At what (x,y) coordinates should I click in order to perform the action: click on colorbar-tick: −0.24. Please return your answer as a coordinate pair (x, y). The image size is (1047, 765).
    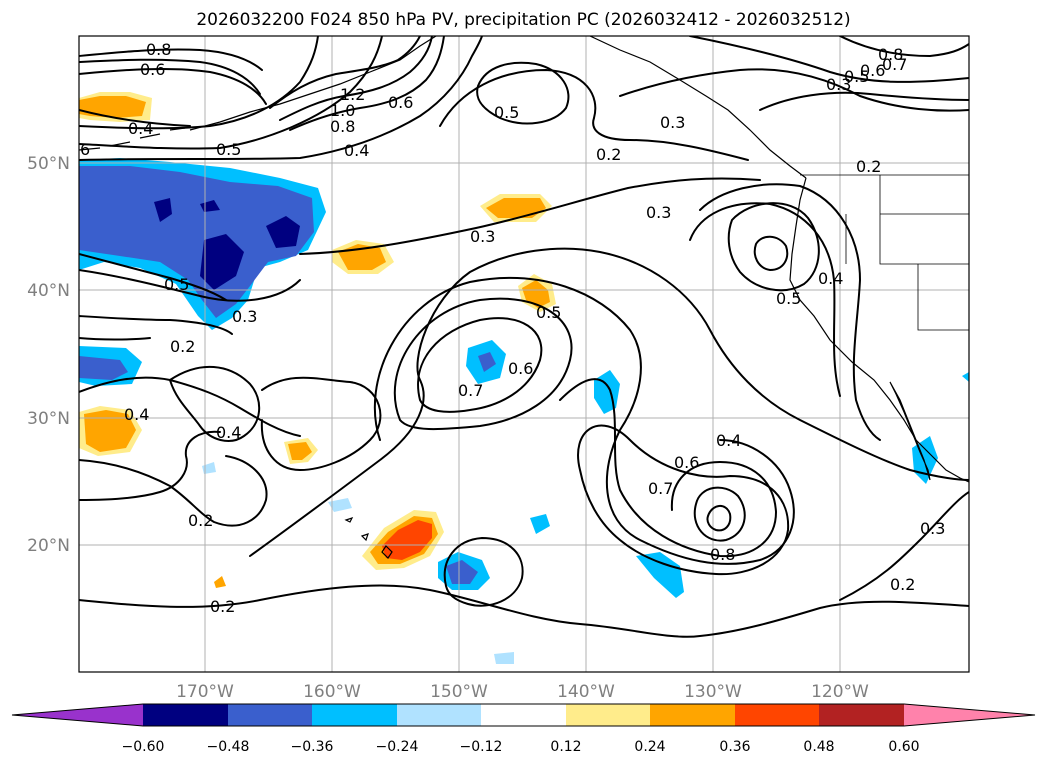
    Looking at the image, I should click on (397, 747).